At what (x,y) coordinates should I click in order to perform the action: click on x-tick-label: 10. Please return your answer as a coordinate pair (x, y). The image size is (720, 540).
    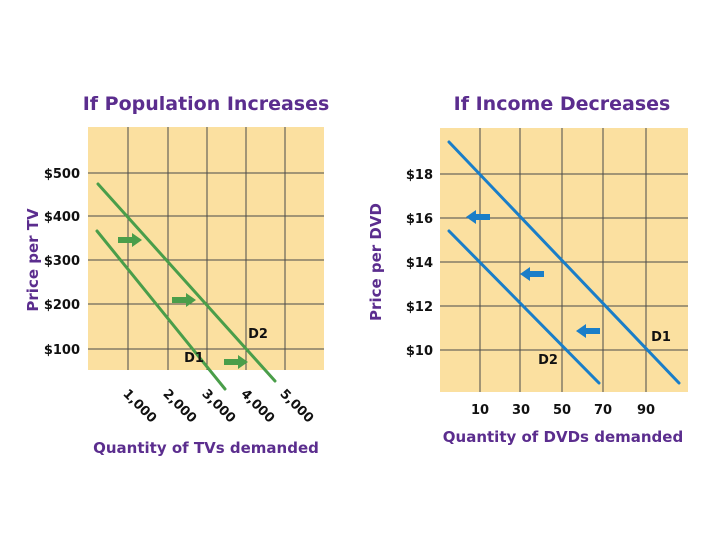
    Looking at the image, I should click on (480, 410).